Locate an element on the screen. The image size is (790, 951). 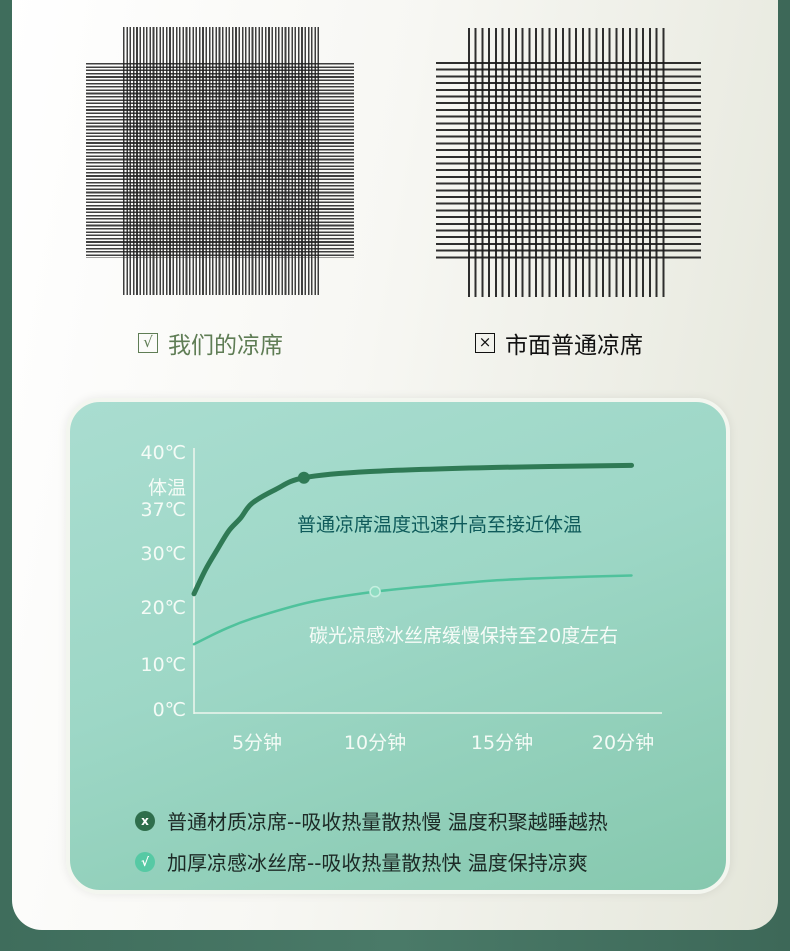
check-box-icon: √ is located at coordinates (148, 343).